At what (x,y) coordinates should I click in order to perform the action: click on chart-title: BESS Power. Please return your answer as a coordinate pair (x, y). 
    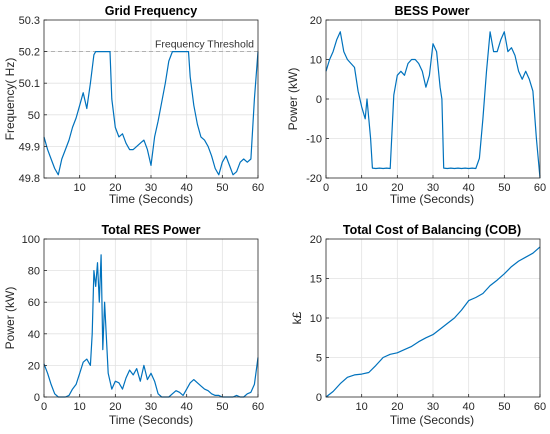
    Looking at the image, I should click on (431, 11).